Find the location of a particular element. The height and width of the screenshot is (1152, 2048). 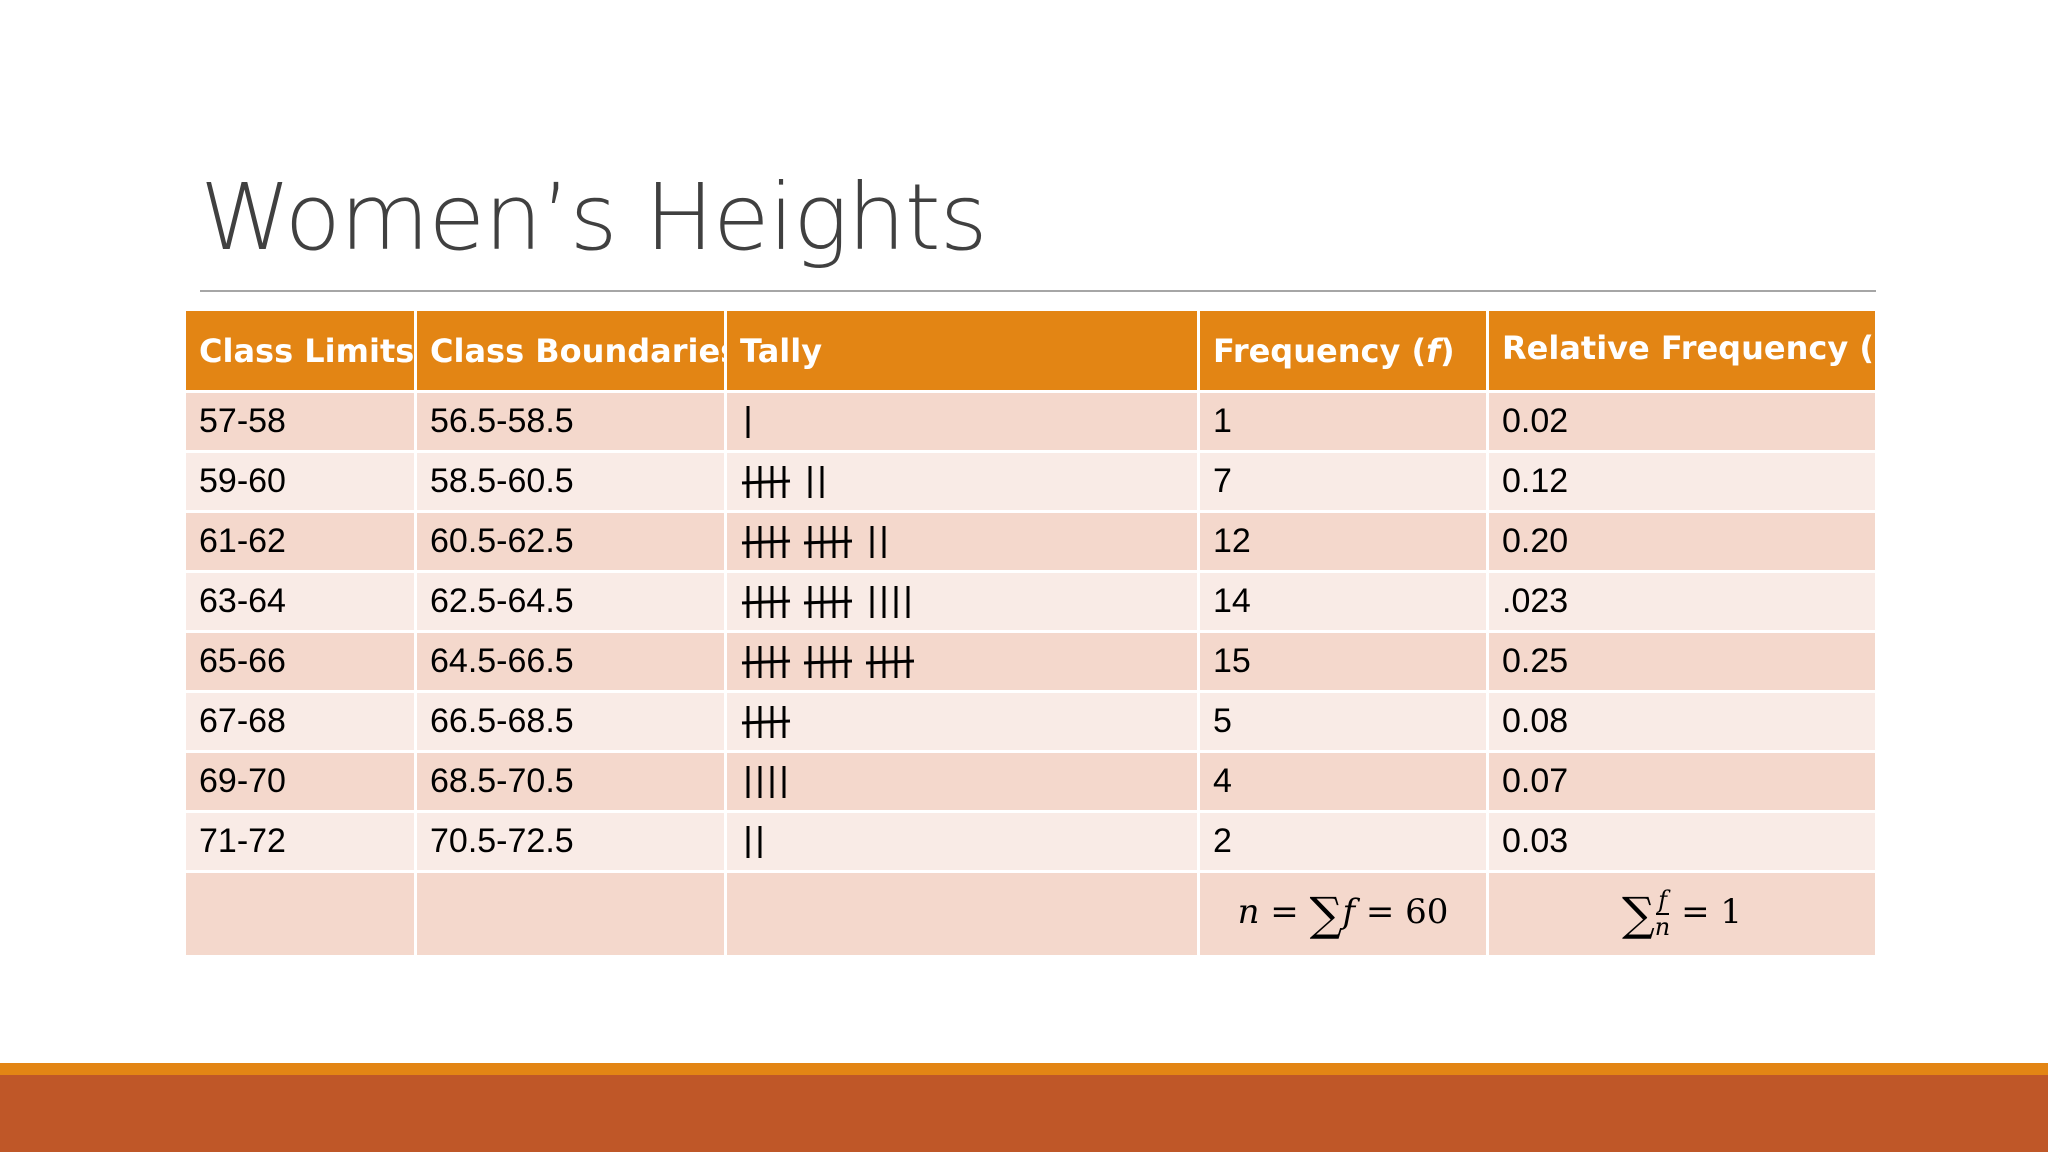

frequency-cell: 5 is located at coordinates (1343, 721).